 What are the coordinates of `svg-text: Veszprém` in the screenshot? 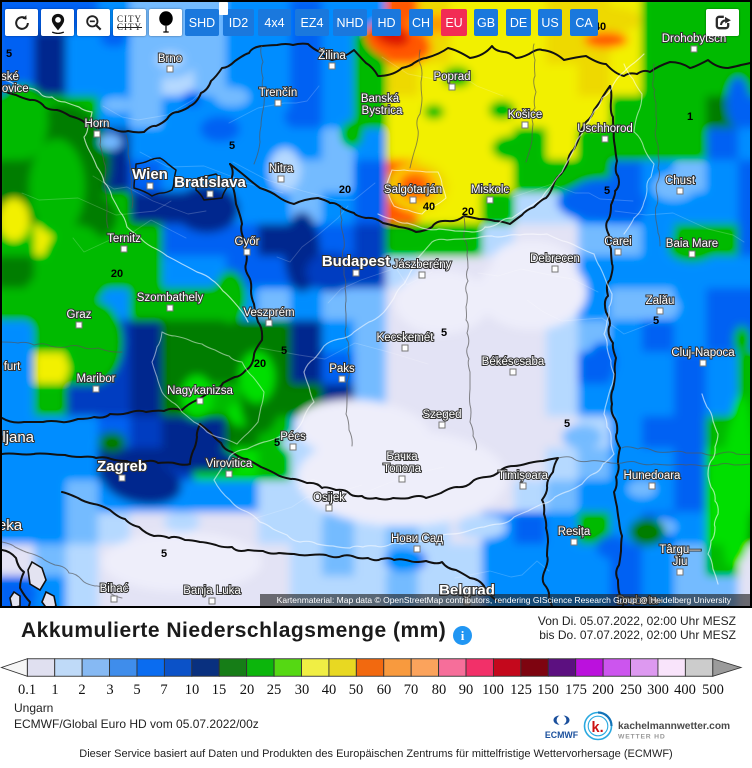 It's located at (268, 313).